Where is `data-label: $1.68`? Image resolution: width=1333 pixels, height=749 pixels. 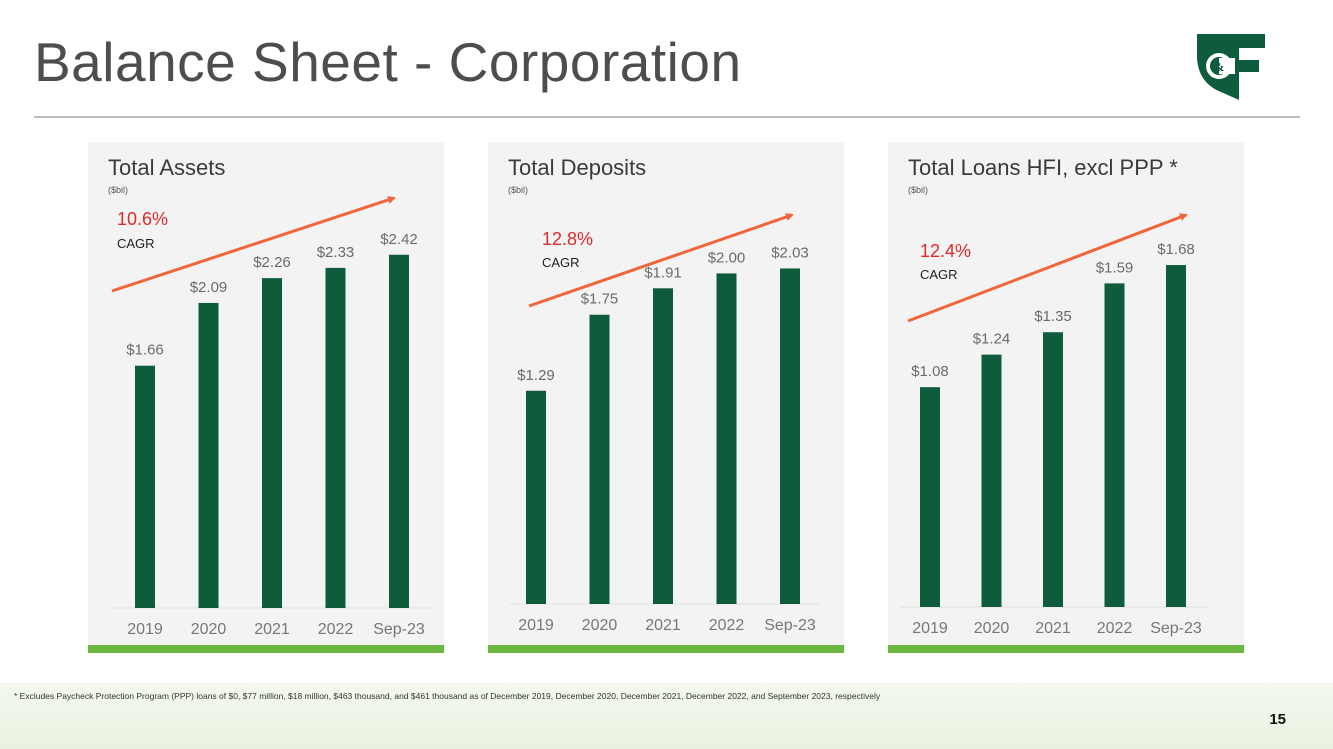 data-label: $1.68 is located at coordinates (1176, 249).